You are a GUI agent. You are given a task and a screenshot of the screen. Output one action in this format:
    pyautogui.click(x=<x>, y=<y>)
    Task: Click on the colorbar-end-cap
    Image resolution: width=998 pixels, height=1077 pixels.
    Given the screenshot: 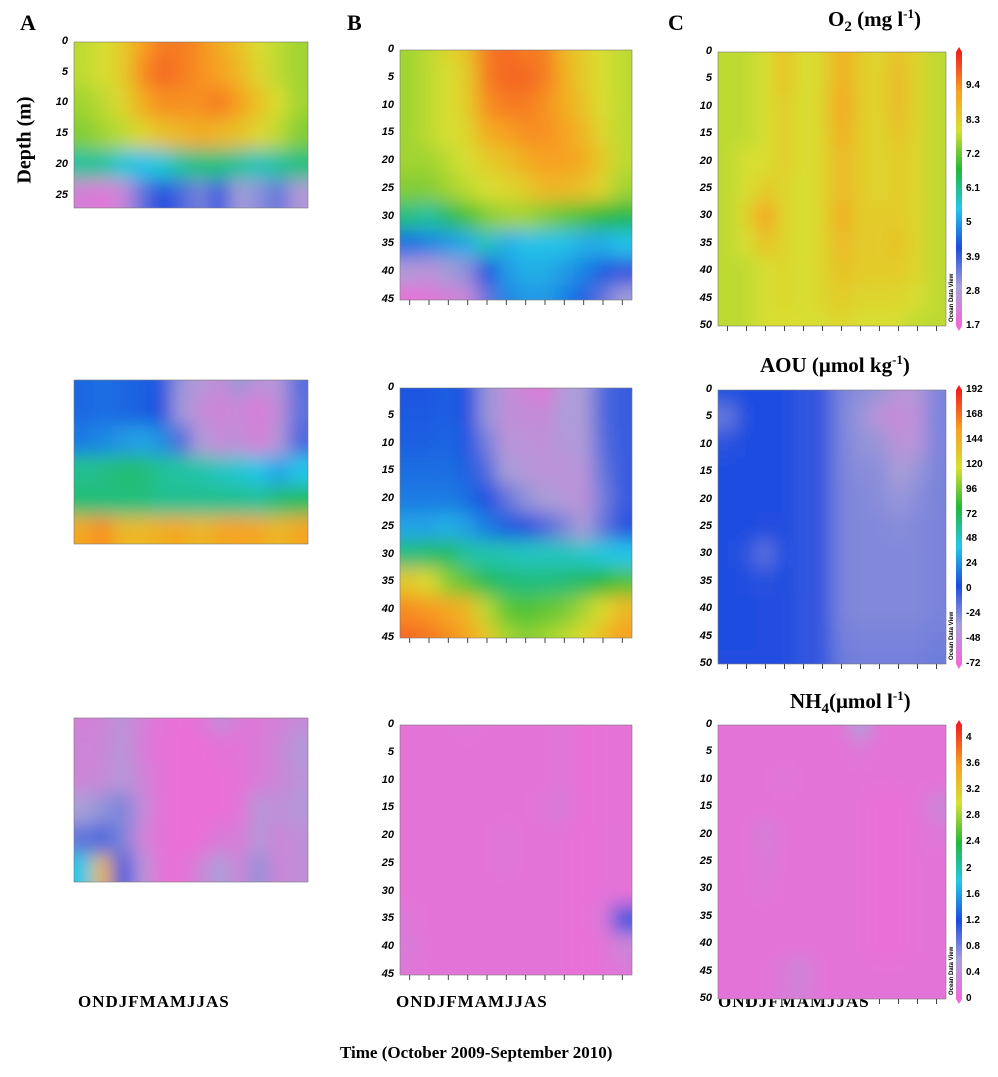 What is the action you would take?
    pyautogui.click(x=959, y=328)
    